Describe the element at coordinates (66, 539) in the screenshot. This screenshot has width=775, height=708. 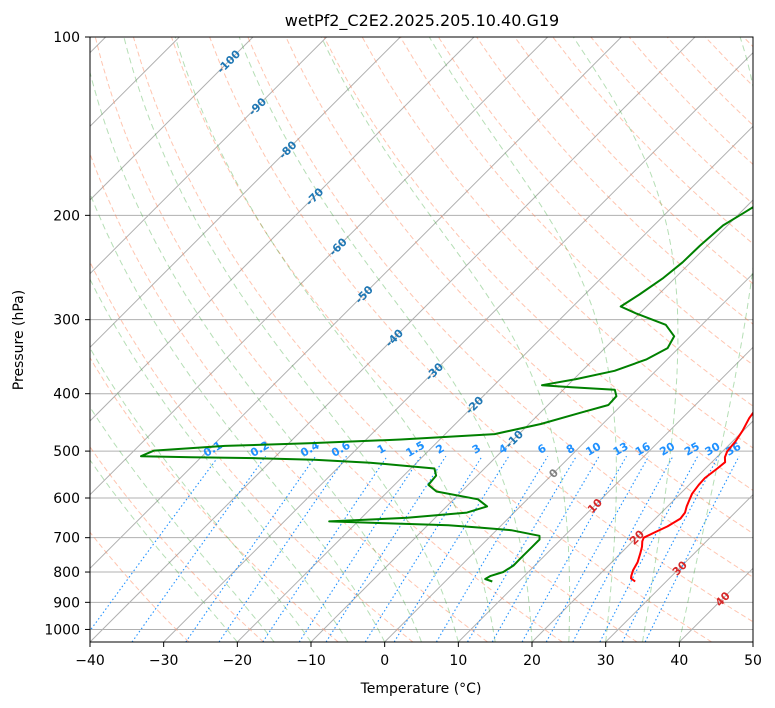
I see `y-tick-label: 700` at that location.